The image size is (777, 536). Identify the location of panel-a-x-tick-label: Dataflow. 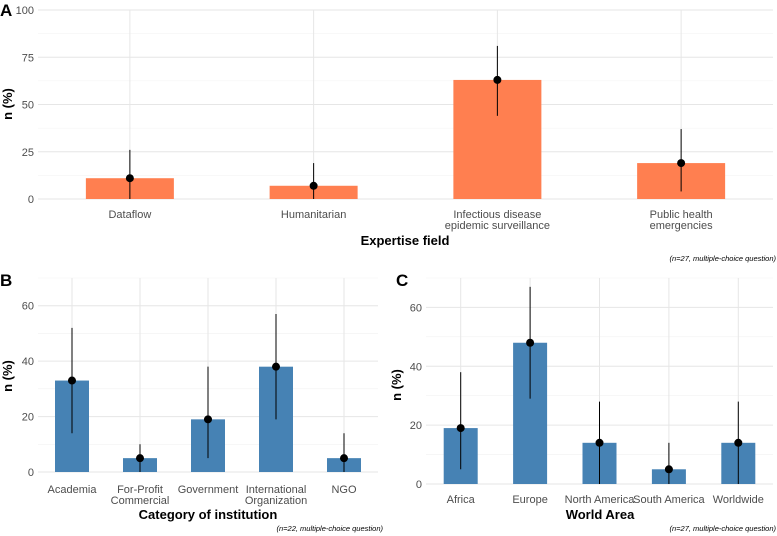
(129, 215).